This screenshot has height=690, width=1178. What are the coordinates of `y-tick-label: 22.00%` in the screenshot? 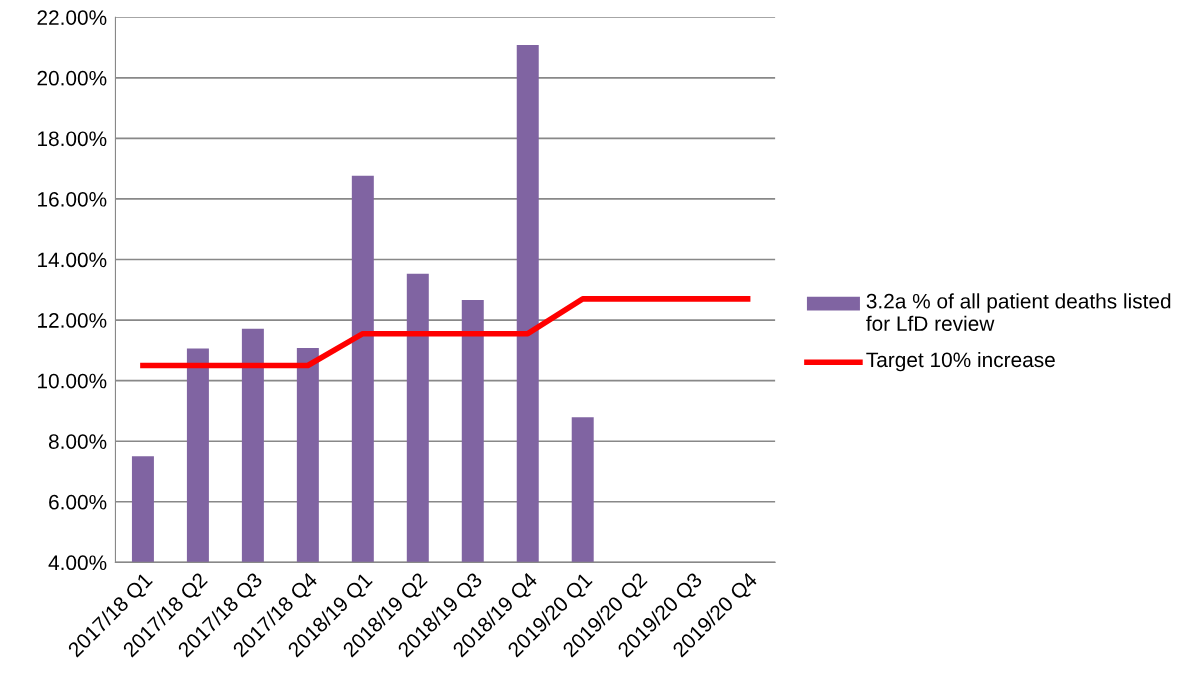 It's located at (72, 17).